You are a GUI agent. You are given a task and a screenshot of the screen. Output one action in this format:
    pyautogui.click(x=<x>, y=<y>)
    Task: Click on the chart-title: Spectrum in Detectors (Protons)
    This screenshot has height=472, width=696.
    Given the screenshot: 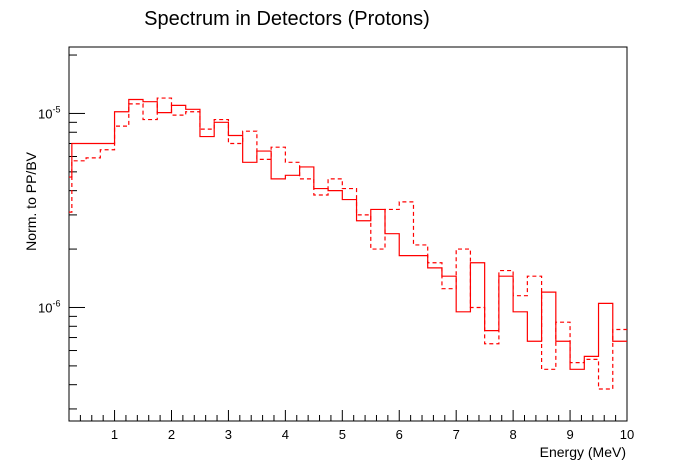 What is the action you would take?
    pyautogui.click(x=287, y=19)
    